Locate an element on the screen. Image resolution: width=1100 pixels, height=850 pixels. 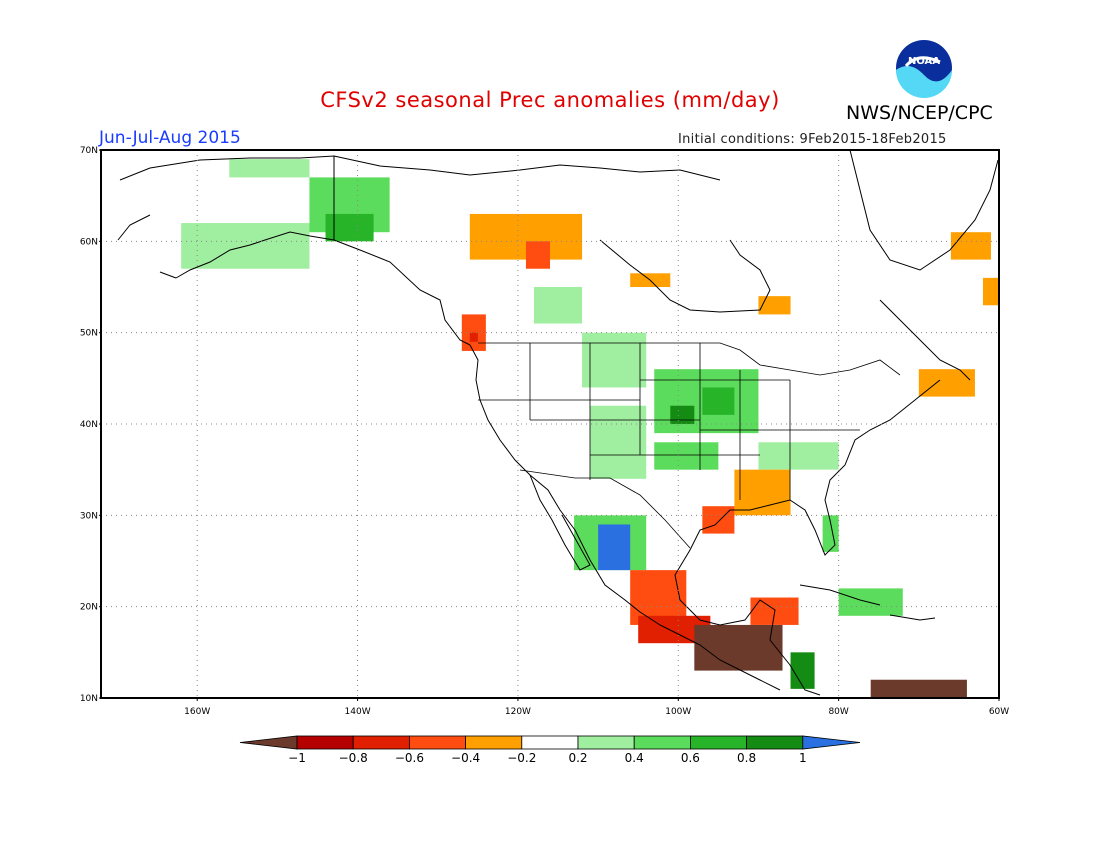
coastline-caribbean is located at coordinates (867, 602).